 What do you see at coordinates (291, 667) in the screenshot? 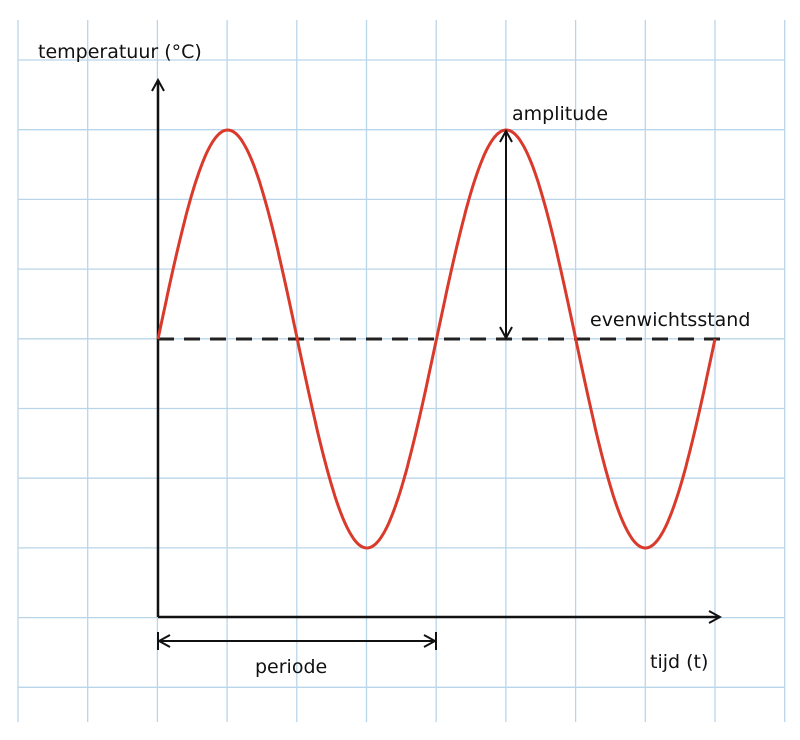
I see `period-label: periode` at bounding box center [291, 667].